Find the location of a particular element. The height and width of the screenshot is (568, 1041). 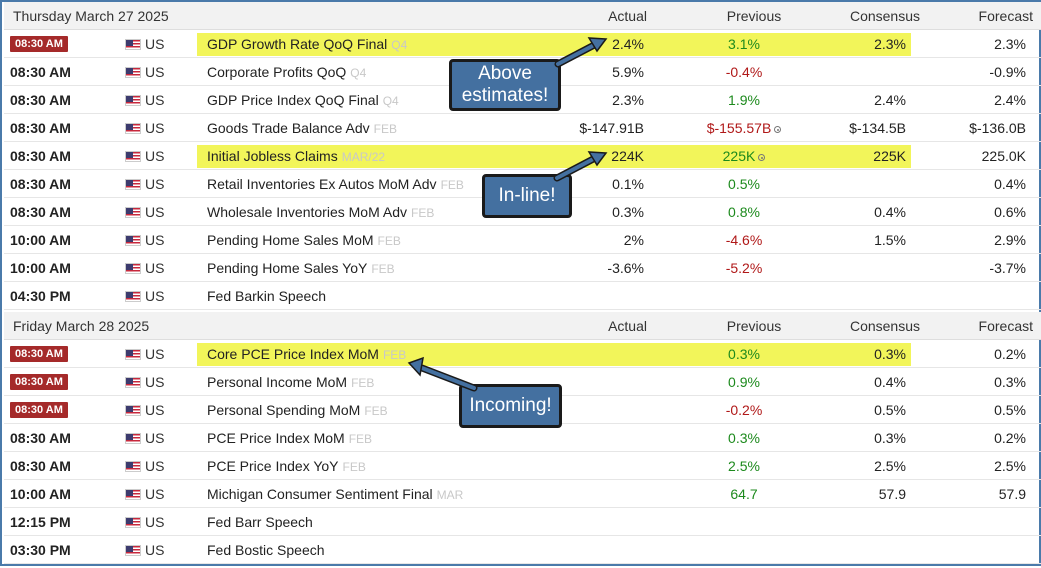

event-name-cell: Personal Spending MoM FEB is located at coordinates (297, 410).